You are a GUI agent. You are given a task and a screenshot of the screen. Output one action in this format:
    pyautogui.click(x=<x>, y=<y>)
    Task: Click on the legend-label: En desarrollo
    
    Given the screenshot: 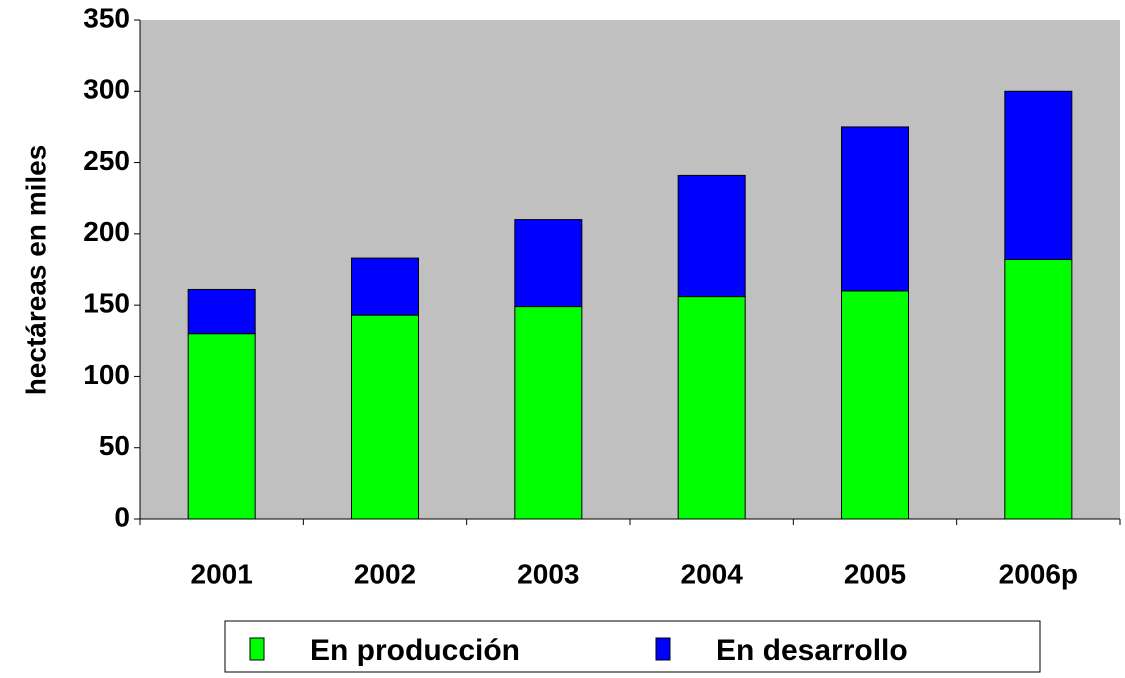 What is the action you would take?
    pyautogui.click(x=812, y=650)
    